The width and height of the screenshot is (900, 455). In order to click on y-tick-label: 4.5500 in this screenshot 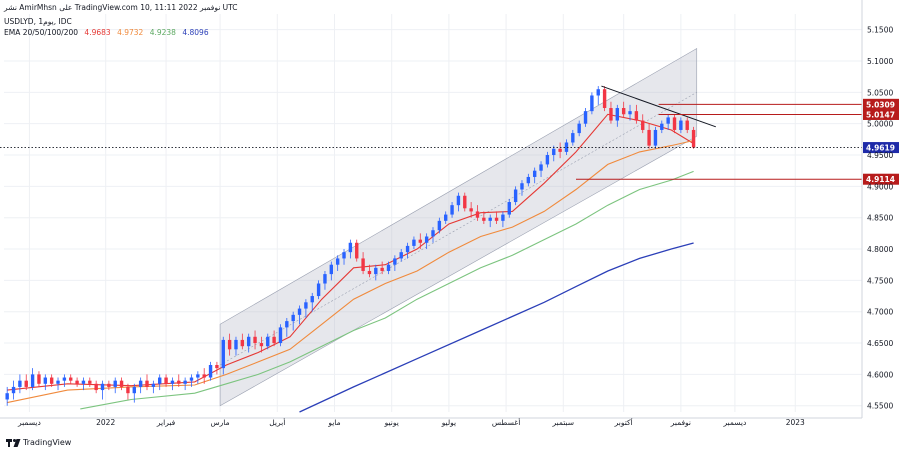, I will do `click(880, 406)`.